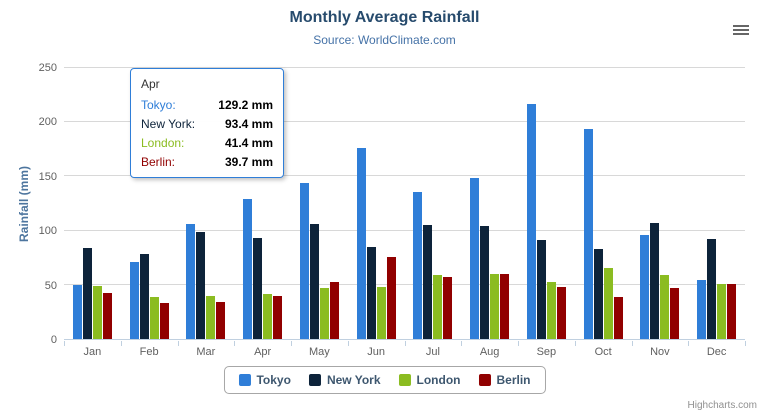 This screenshot has width=769, height=416. What do you see at coordinates (164, 321) in the screenshot?
I see `bar-berlin-feb` at bounding box center [164, 321].